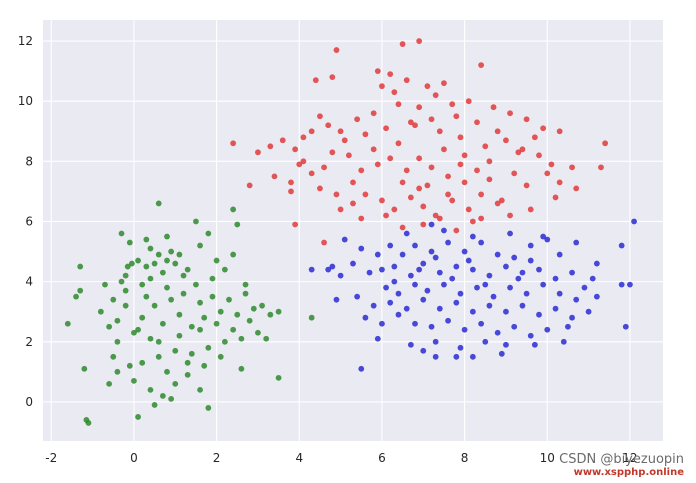 This screenshot has width=696, height=483. Describe the element at coordinates (299, 458) in the screenshot. I see `x-tick-label: 4` at that location.